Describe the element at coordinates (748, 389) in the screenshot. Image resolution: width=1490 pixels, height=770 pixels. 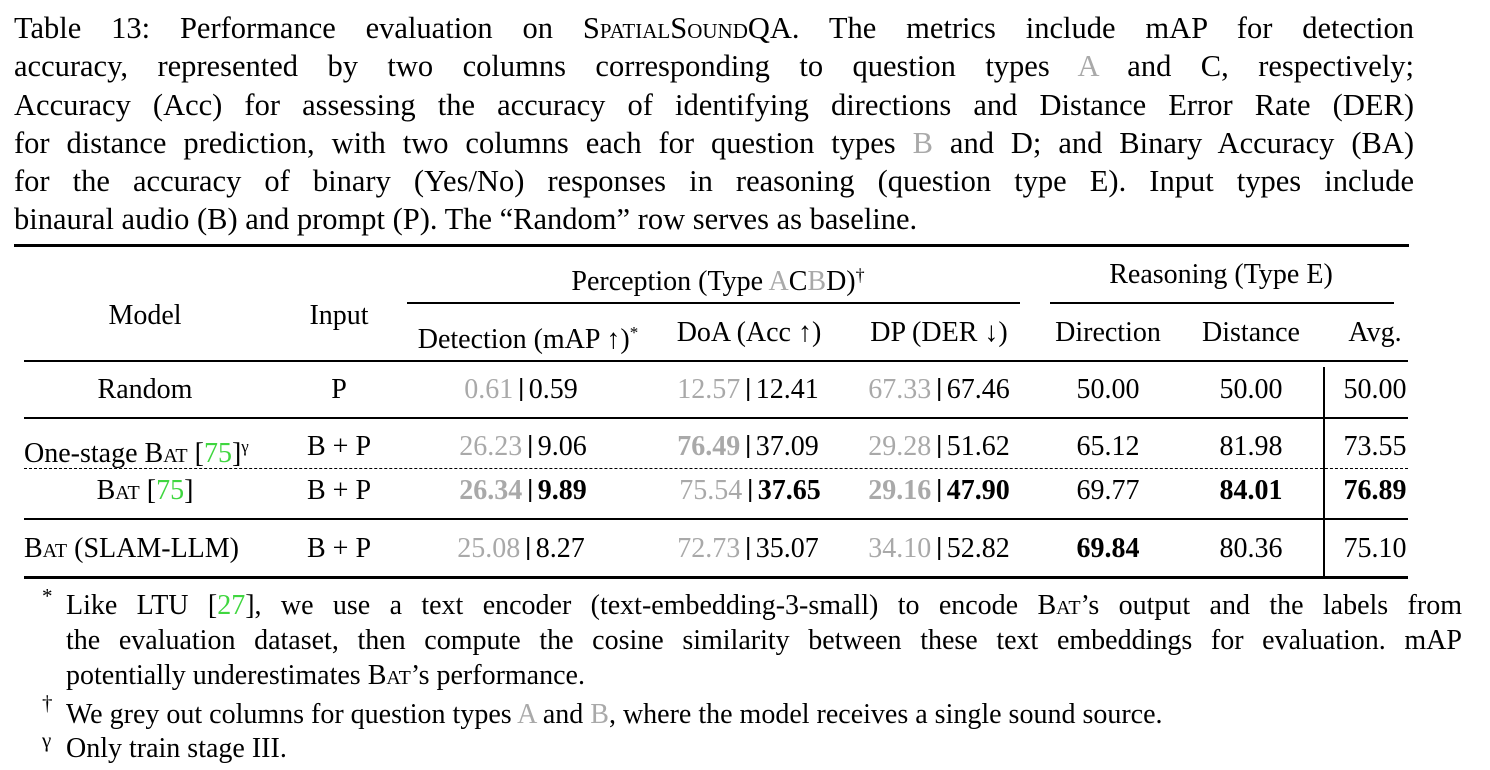
I see `doa-cell: 12.57 12.41` at that location.